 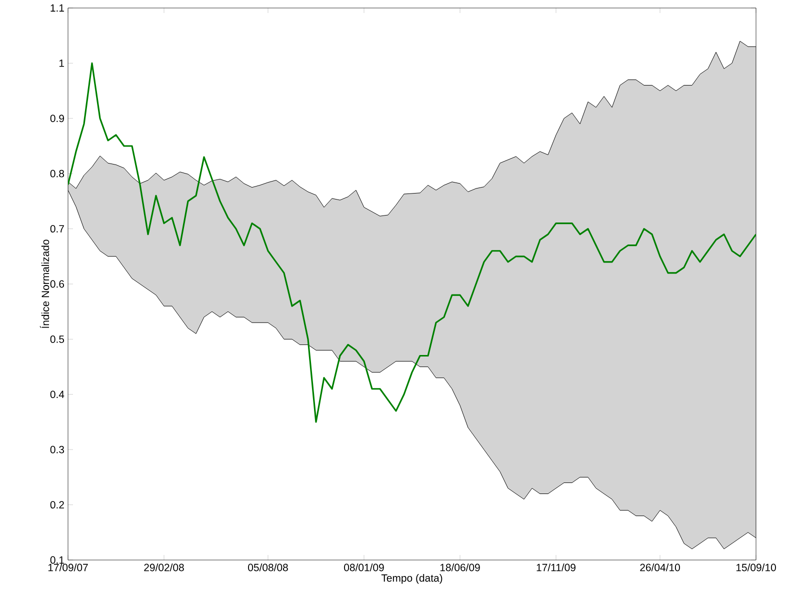 I want to click on y-tick-label: 0.9, so click(x=57, y=118).